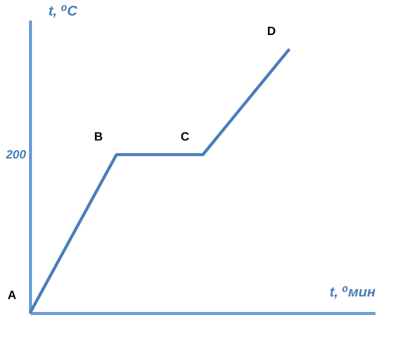  I want to click on annotation: B, so click(99, 137).